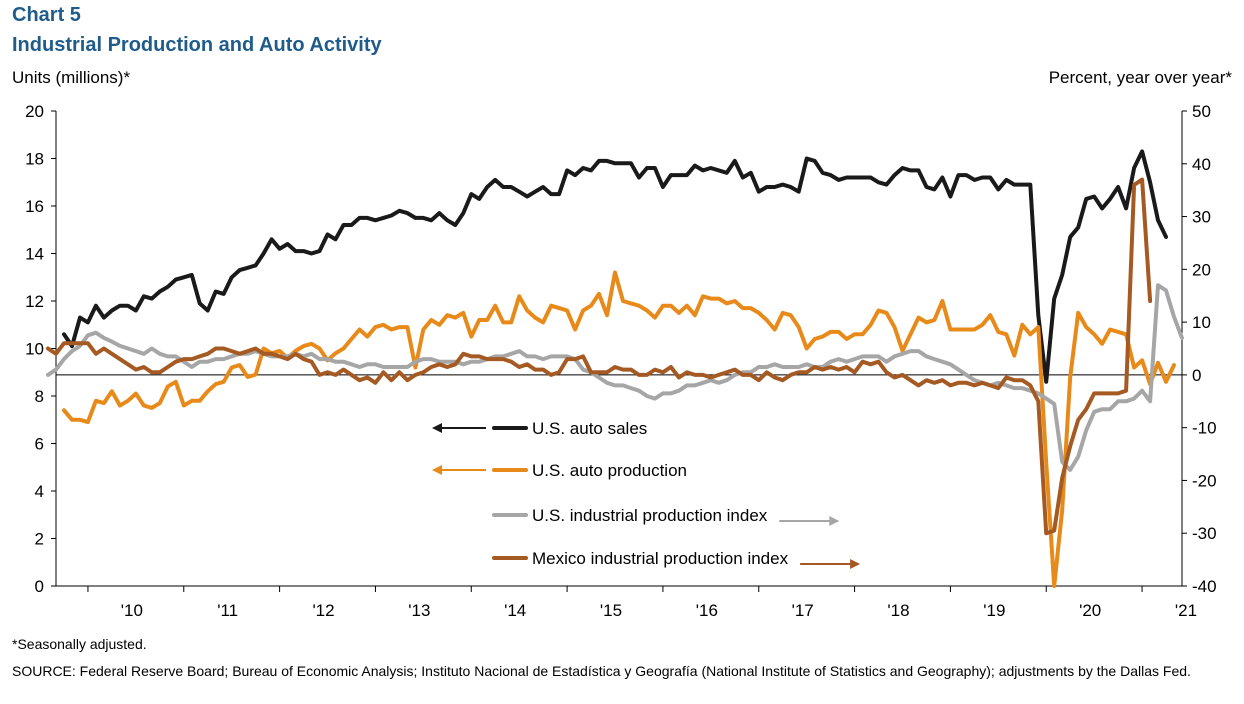  I want to click on legend-item-u-s-industrial-production-index: U.S. industrial production index, so click(666, 516).